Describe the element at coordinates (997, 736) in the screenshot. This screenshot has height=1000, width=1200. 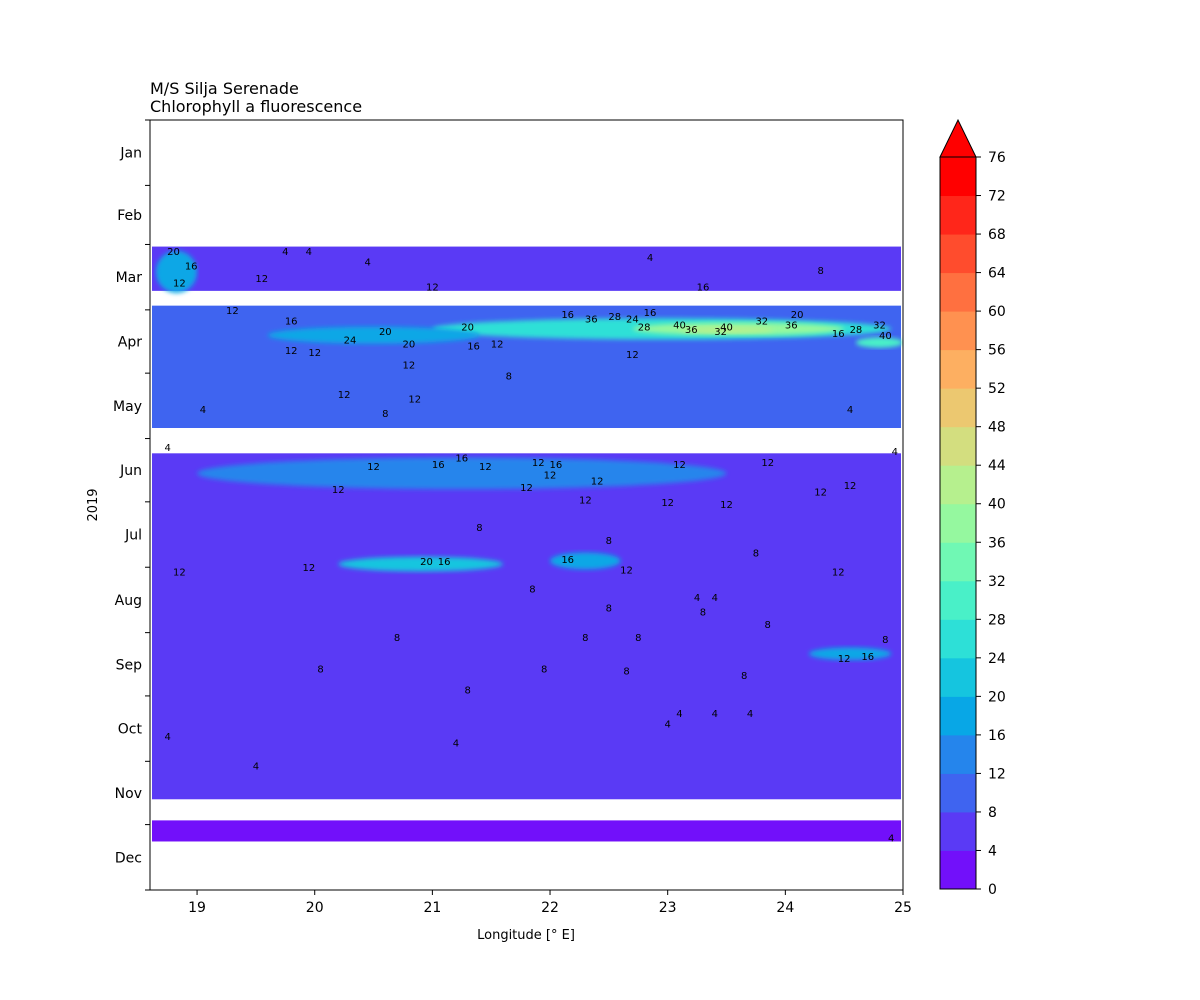
I see `colorbar-tick-label: 16` at that location.